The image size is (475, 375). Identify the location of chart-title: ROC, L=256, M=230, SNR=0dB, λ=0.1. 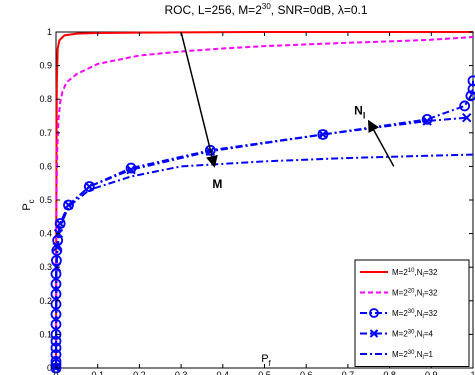
(265, 9).